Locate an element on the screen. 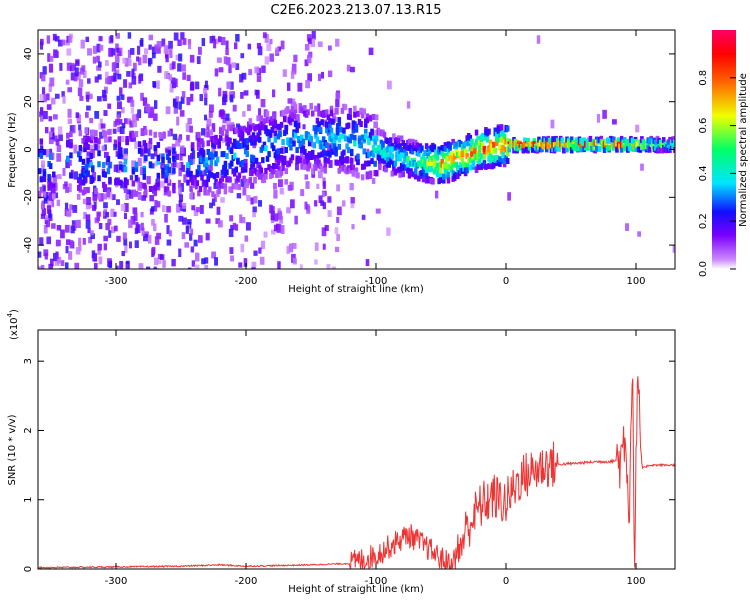  x-tick-label: -300 is located at coordinates (116, 281).